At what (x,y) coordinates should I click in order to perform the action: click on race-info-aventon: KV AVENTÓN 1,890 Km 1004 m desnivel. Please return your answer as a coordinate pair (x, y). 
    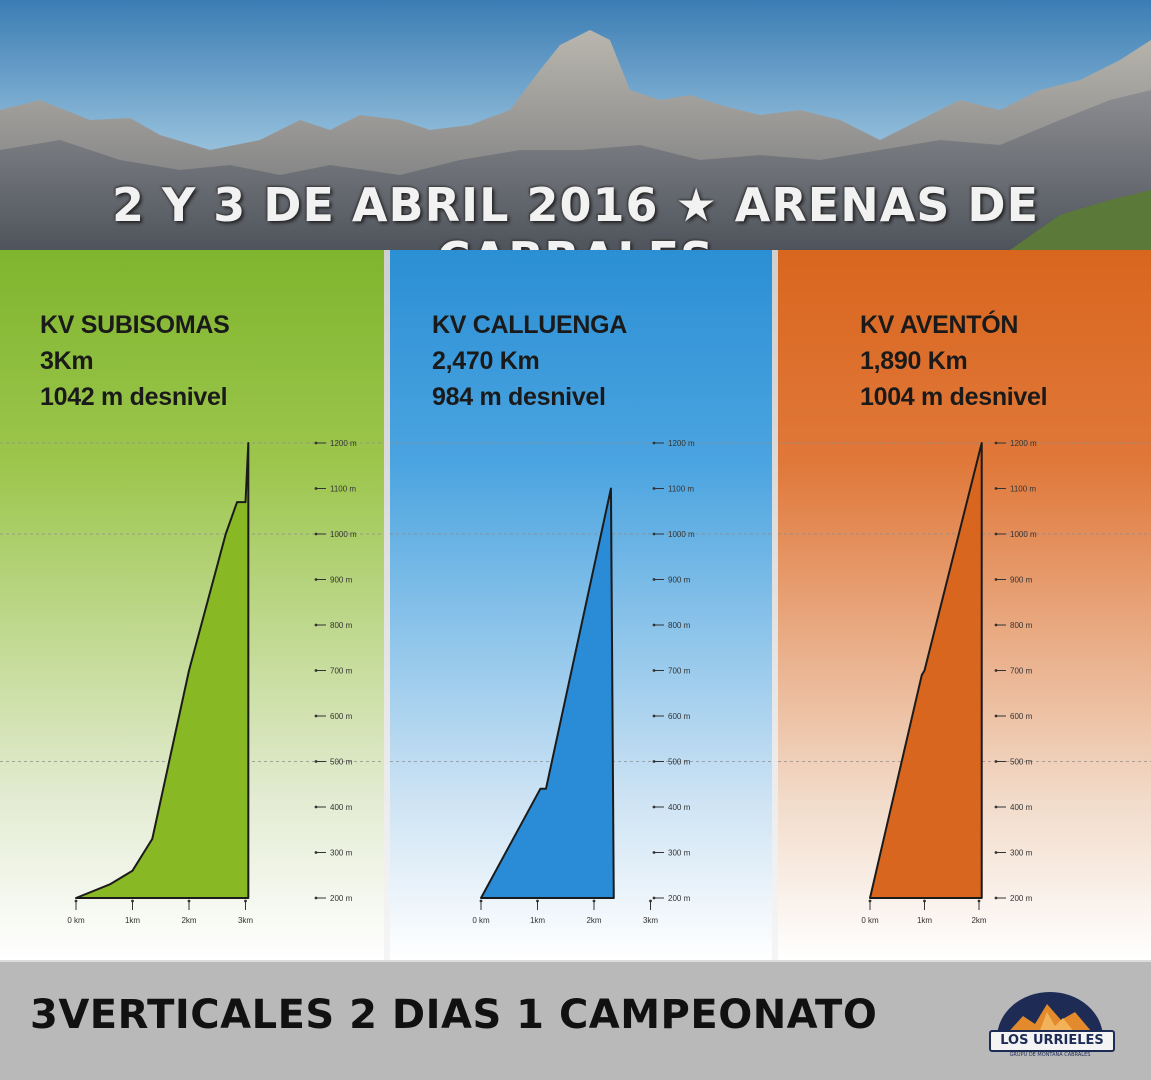
    Looking at the image, I should click on (954, 361).